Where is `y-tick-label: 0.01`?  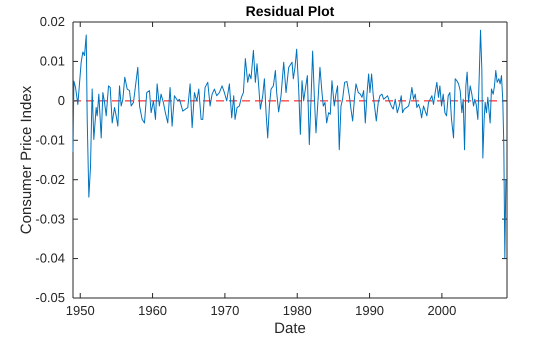 y-tick-label: 0.01 is located at coordinates (52, 61).